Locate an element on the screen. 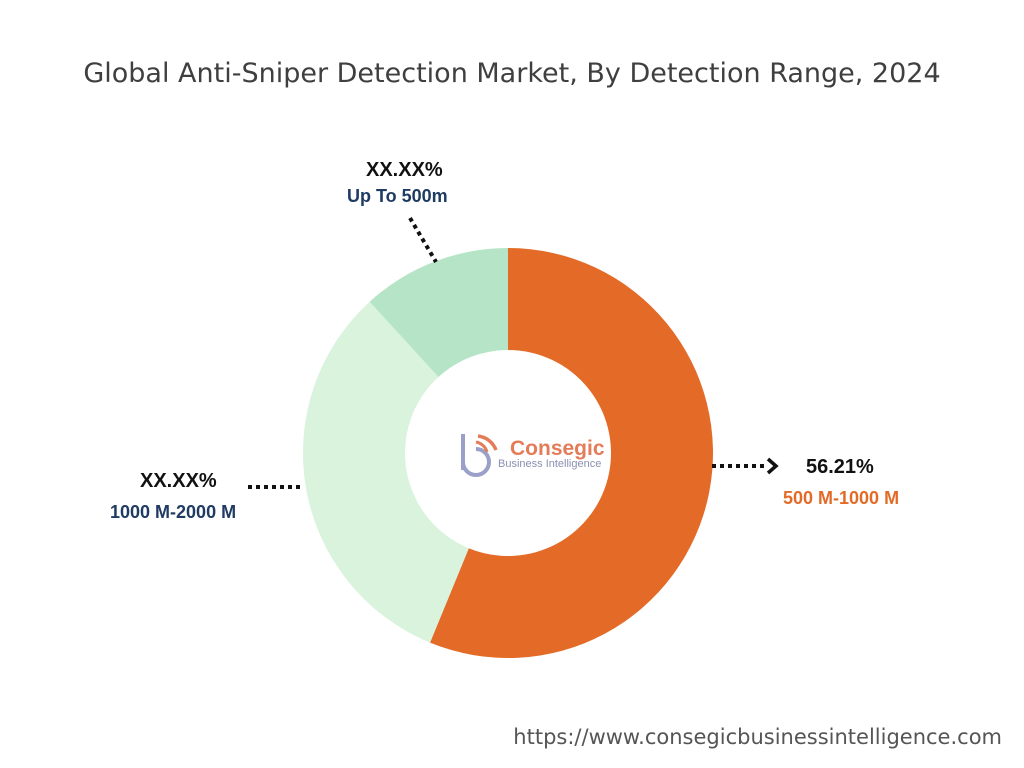 This screenshot has width=1024, height=768. category-label-1000-2000: 1000 M-2000 M is located at coordinates (173, 512).